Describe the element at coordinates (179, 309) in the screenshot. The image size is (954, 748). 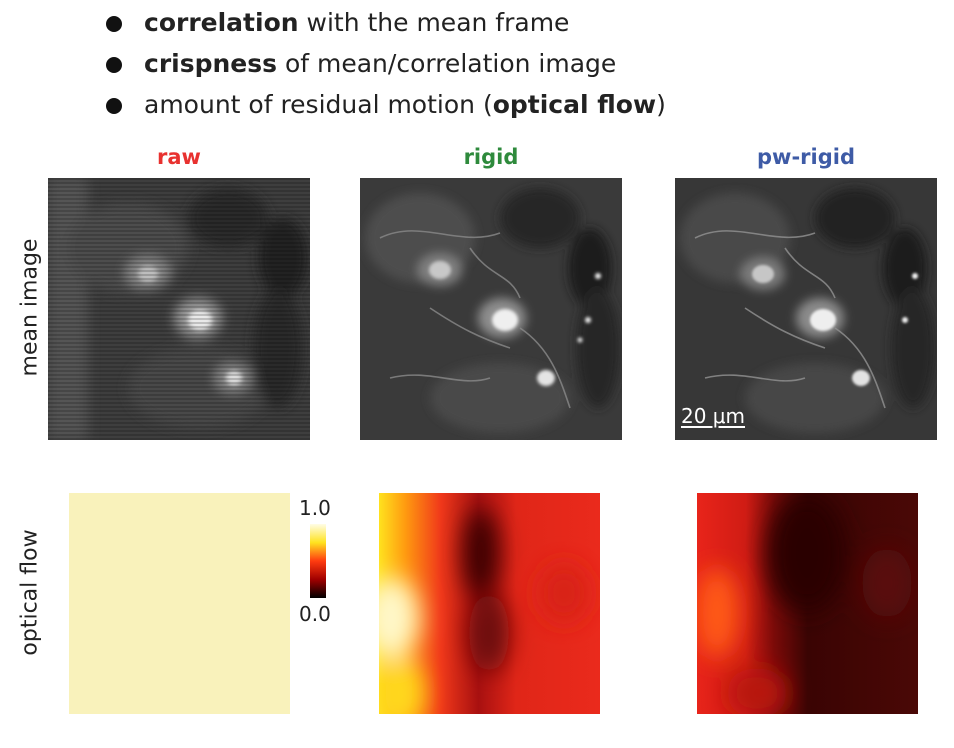
I see `mean-image-raw` at that location.